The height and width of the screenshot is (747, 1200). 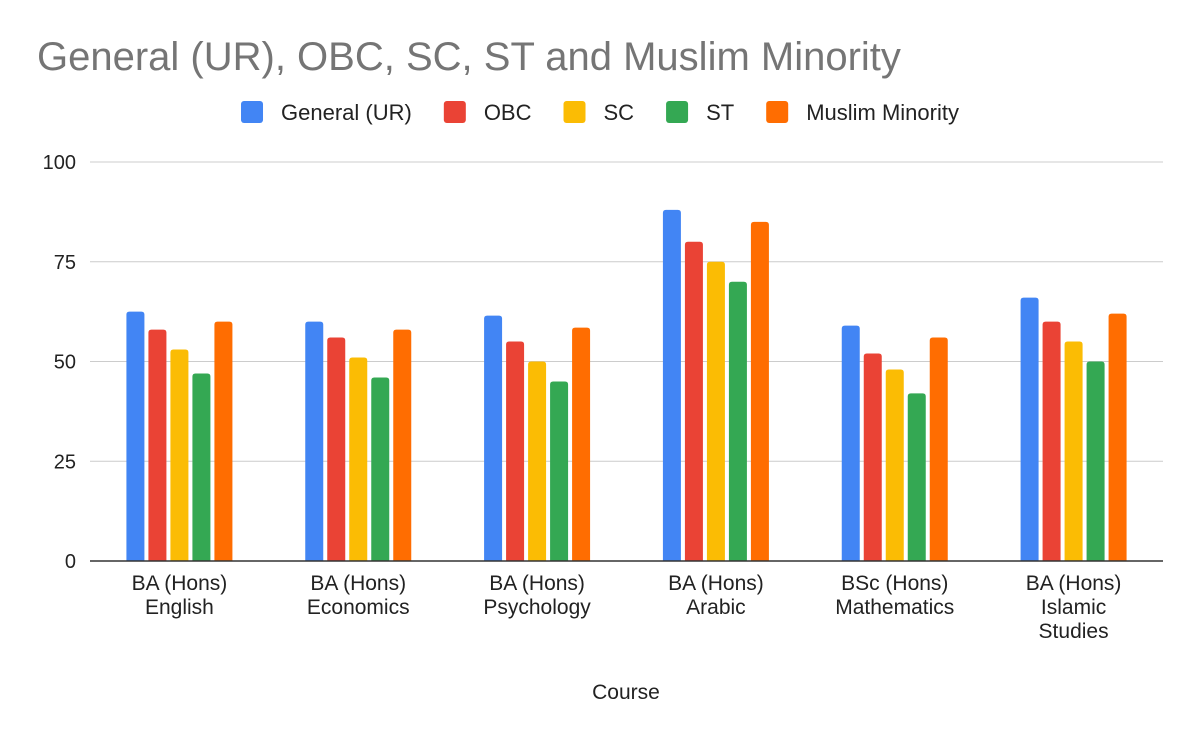 What do you see at coordinates (882, 112) in the screenshot?
I see `legend-label: Muslim Minority` at bounding box center [882, 112].